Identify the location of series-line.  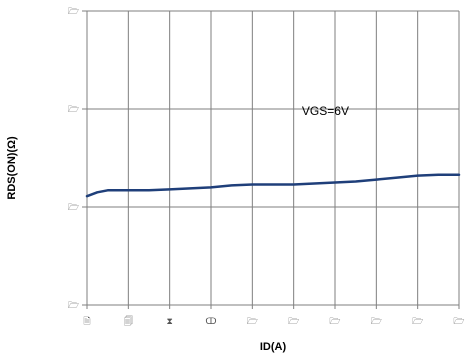
(273, 185).